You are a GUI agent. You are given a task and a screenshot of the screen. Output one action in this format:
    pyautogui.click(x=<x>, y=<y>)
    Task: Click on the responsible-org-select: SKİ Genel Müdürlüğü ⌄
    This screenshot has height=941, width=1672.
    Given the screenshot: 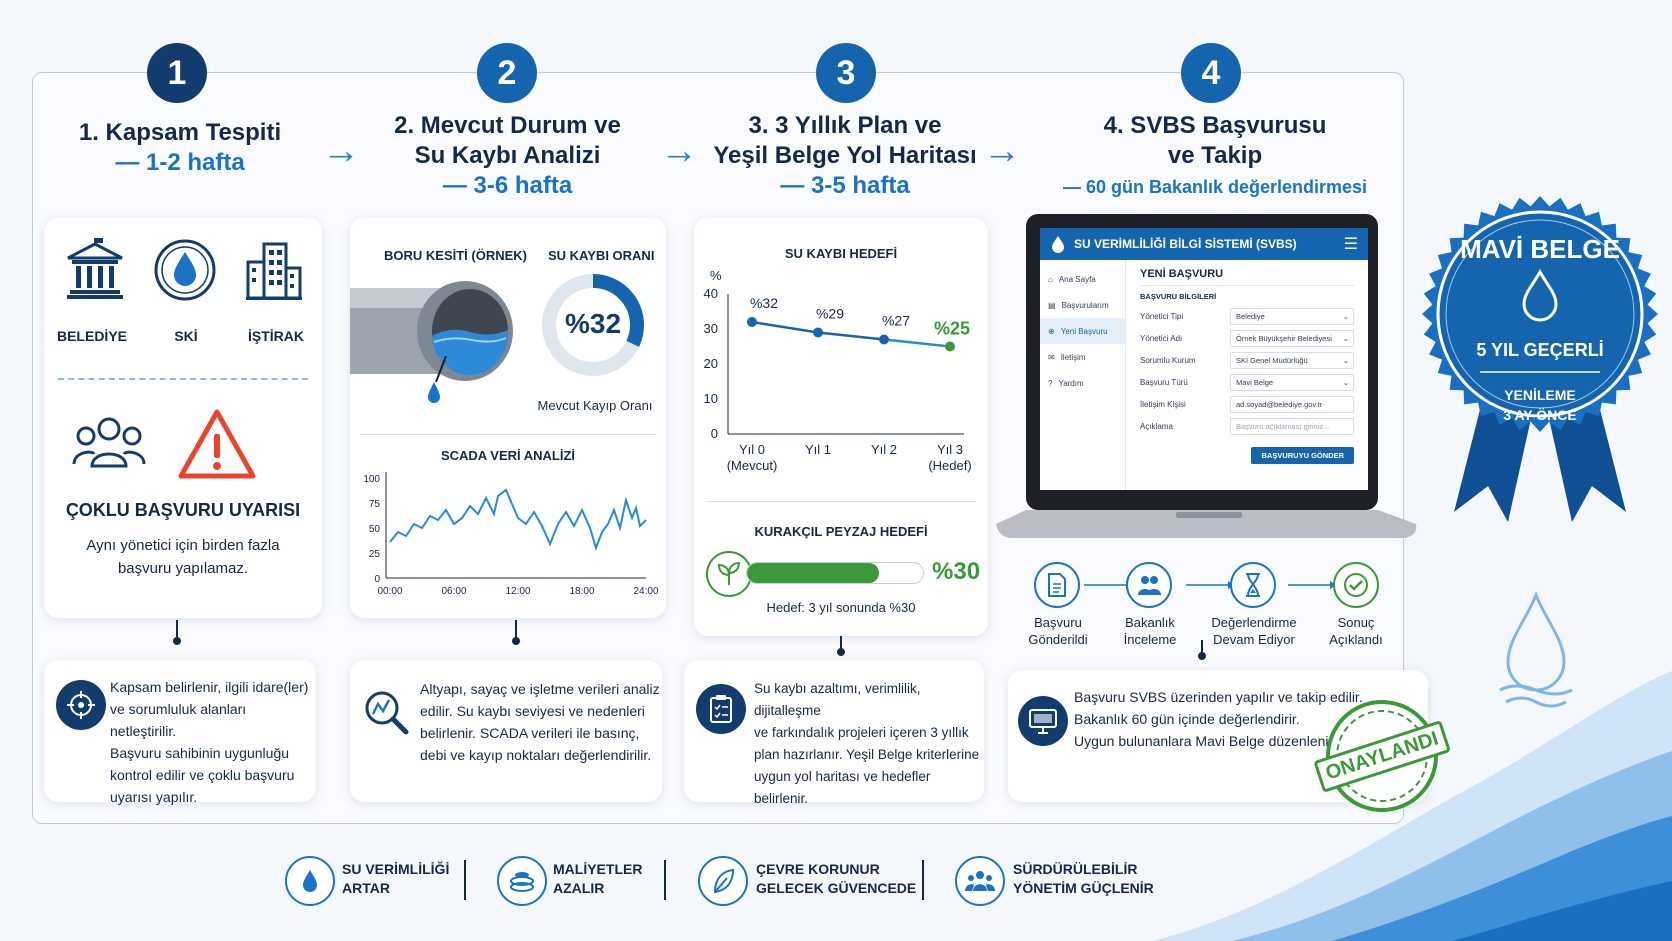 What is the action you would take?
    pyautogui.click(x=1292, y=360)
    